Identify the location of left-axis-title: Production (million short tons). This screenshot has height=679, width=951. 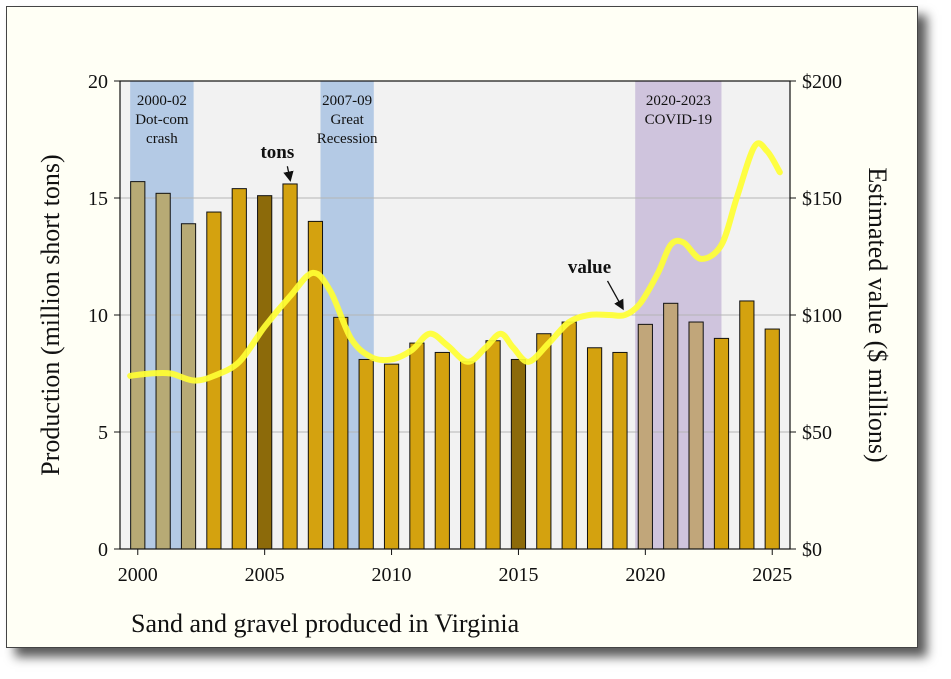
(50, 314).